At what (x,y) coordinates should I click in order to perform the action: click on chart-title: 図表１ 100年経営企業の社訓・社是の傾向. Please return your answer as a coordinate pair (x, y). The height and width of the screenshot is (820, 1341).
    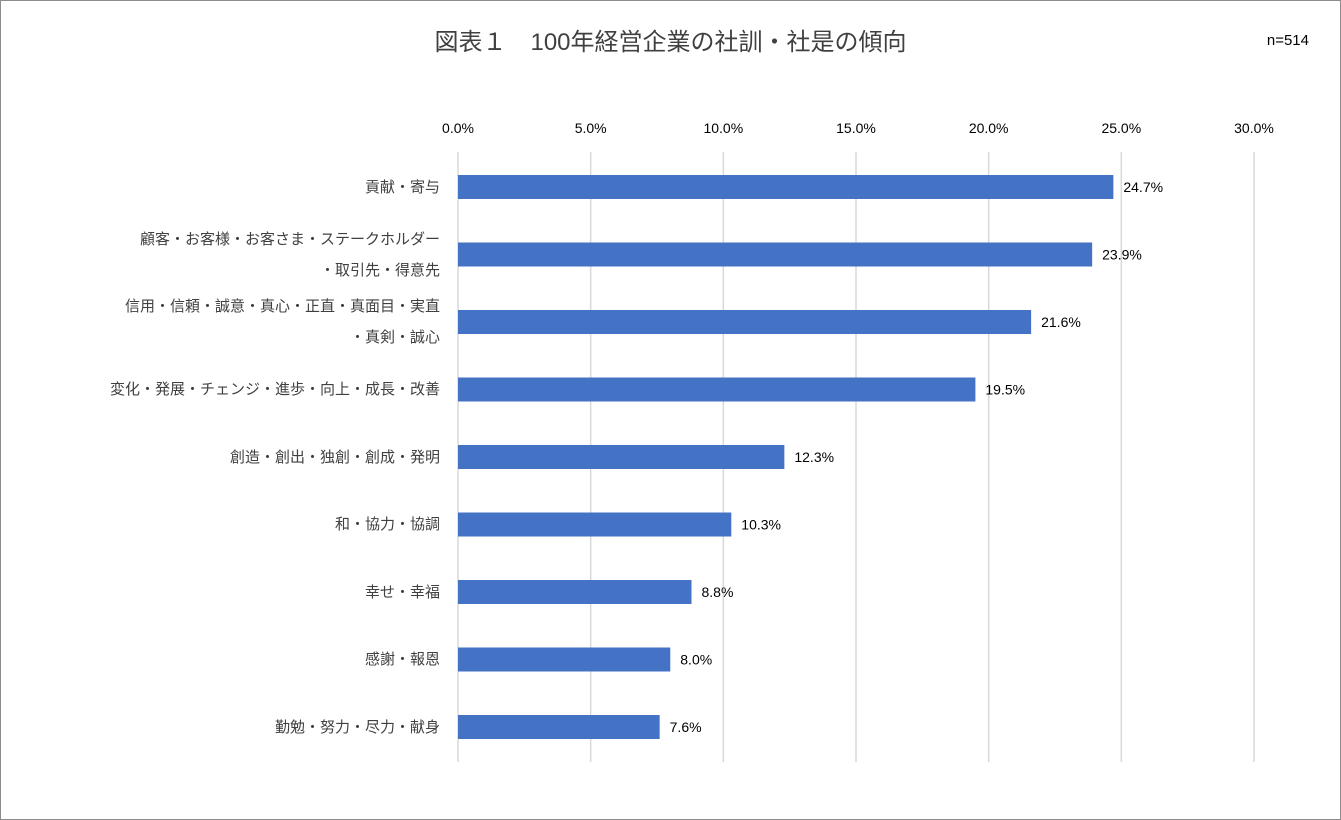
    Looking at the image, I should click on (670, 42).